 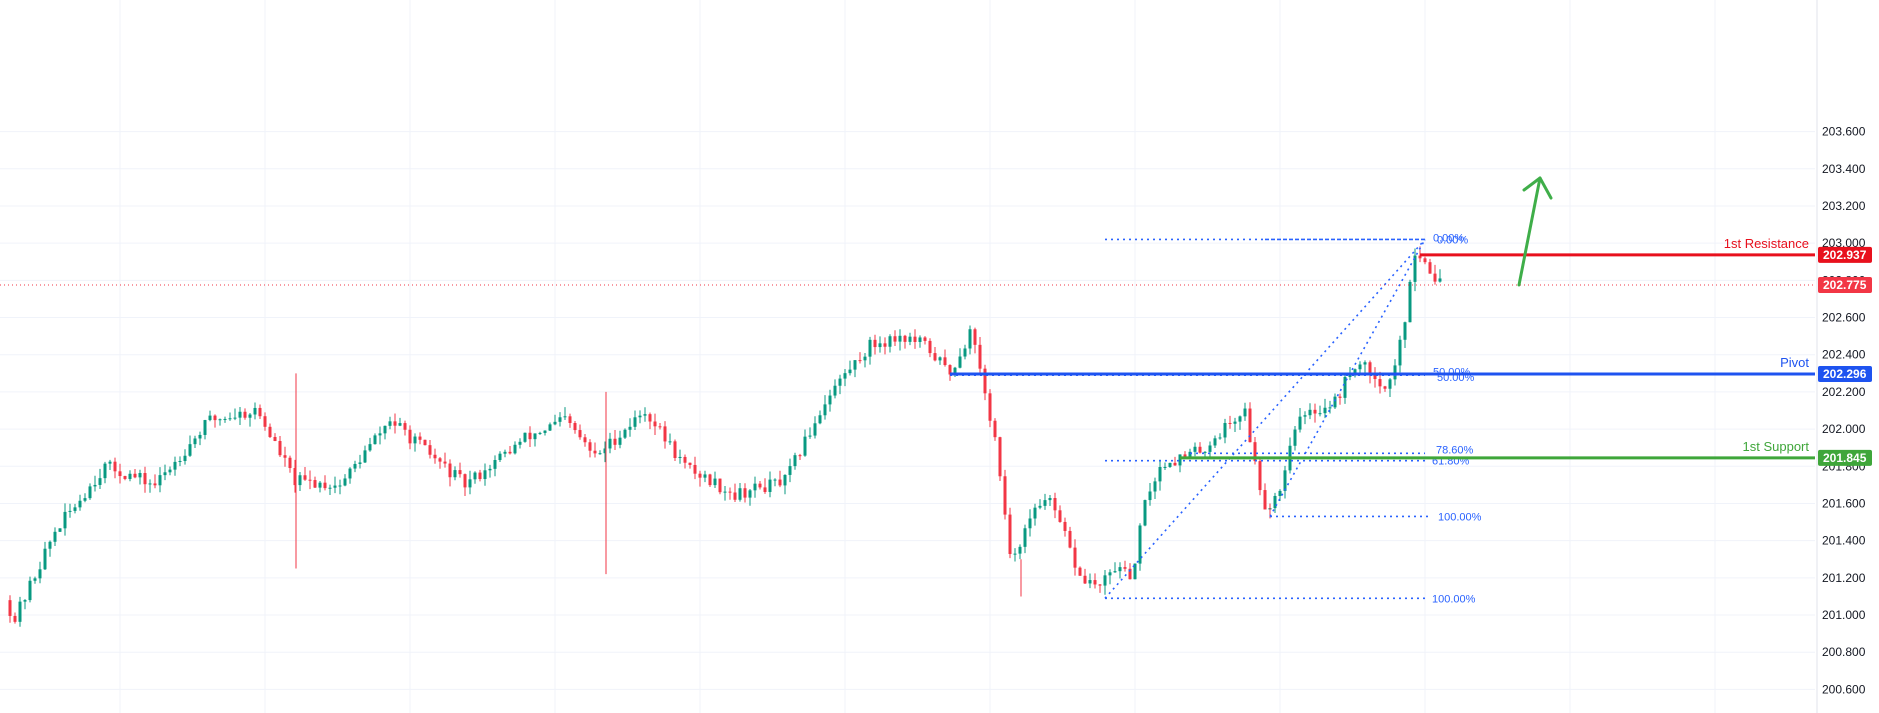 I want to click on current-price-tag-bg, so click(x=1845, y=284).